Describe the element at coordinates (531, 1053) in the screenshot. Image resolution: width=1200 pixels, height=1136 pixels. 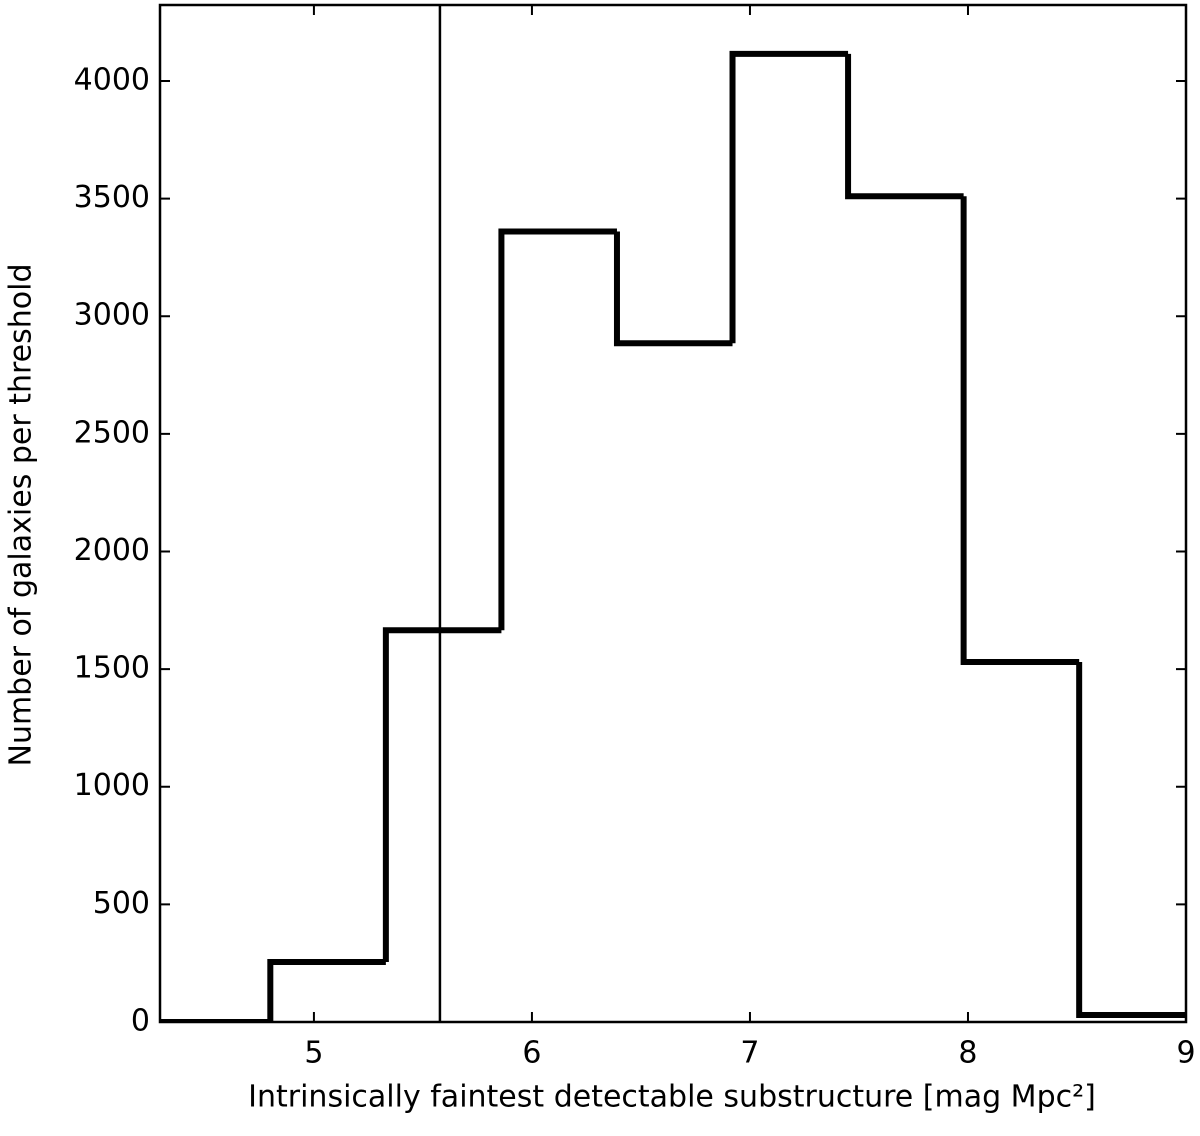
I see `x-tick-label: 6` at that location.